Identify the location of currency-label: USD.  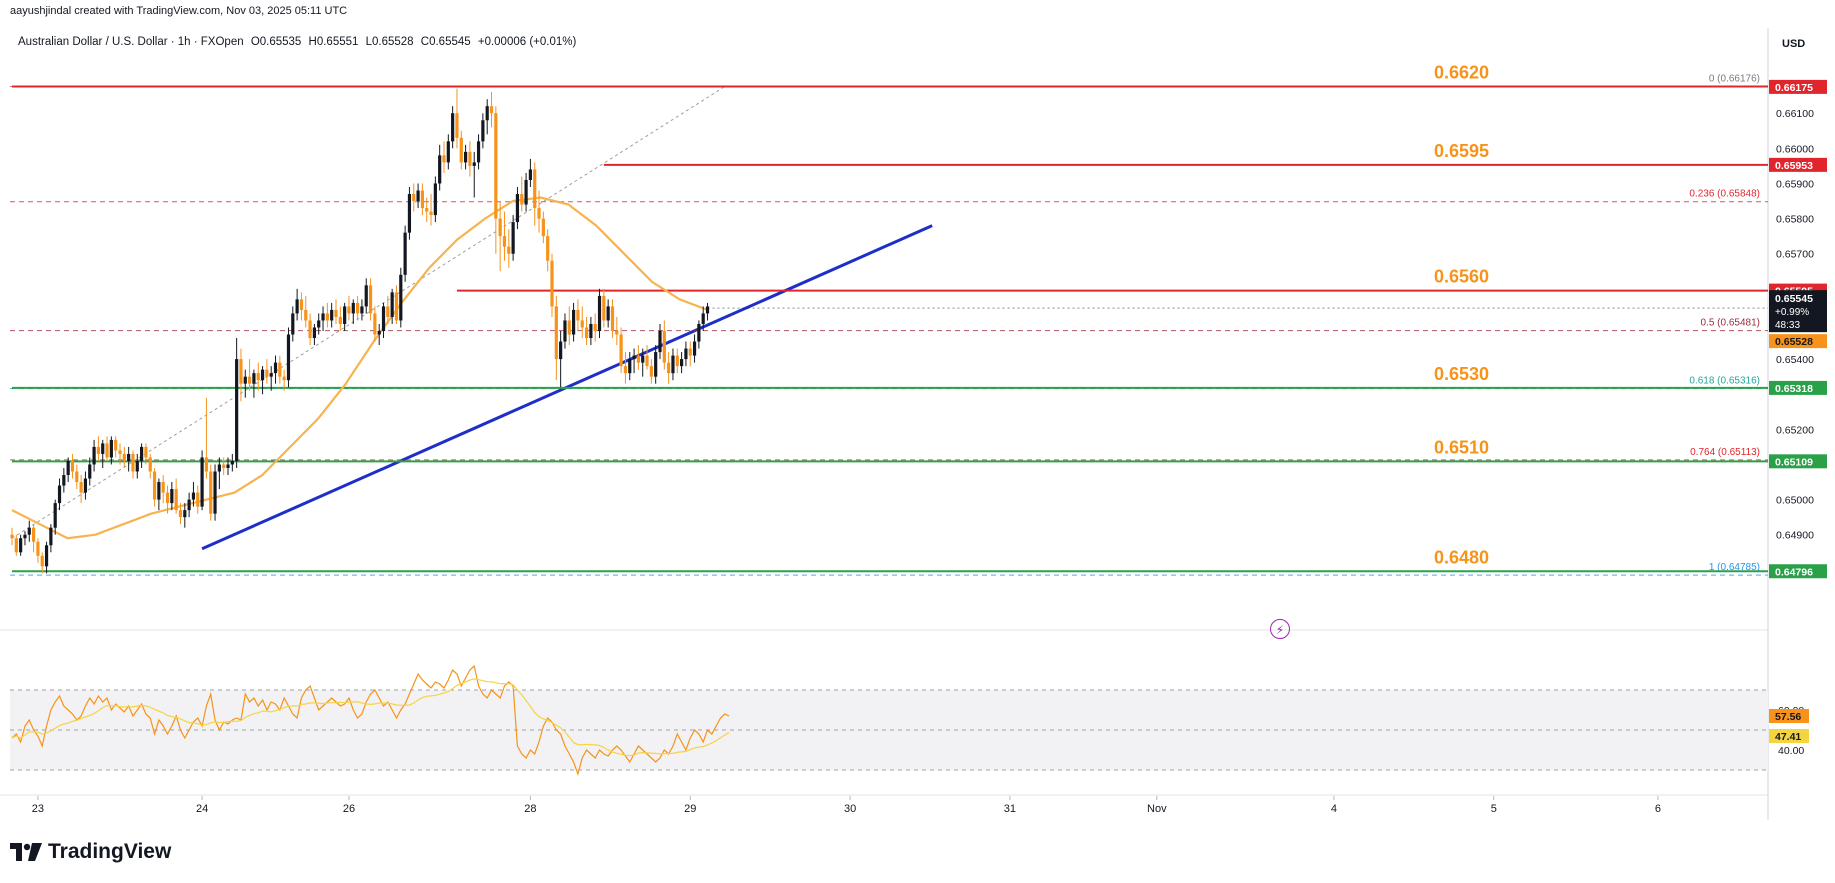
(1794, 44).